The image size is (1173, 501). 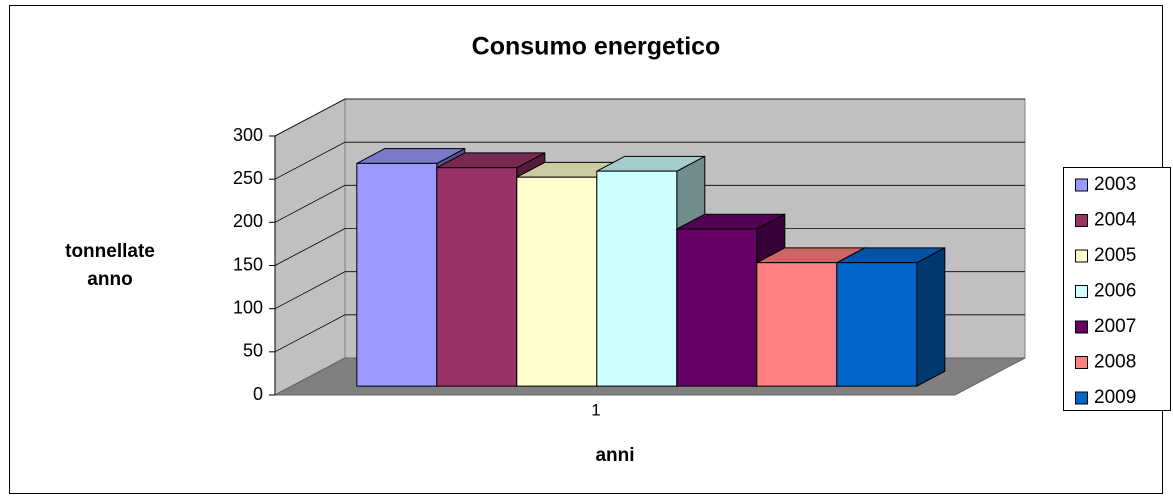 What do you see at coordinates (614, 455) in the screenshot?
I see `x-axis-label: anni` at bounding box center [614, 455].